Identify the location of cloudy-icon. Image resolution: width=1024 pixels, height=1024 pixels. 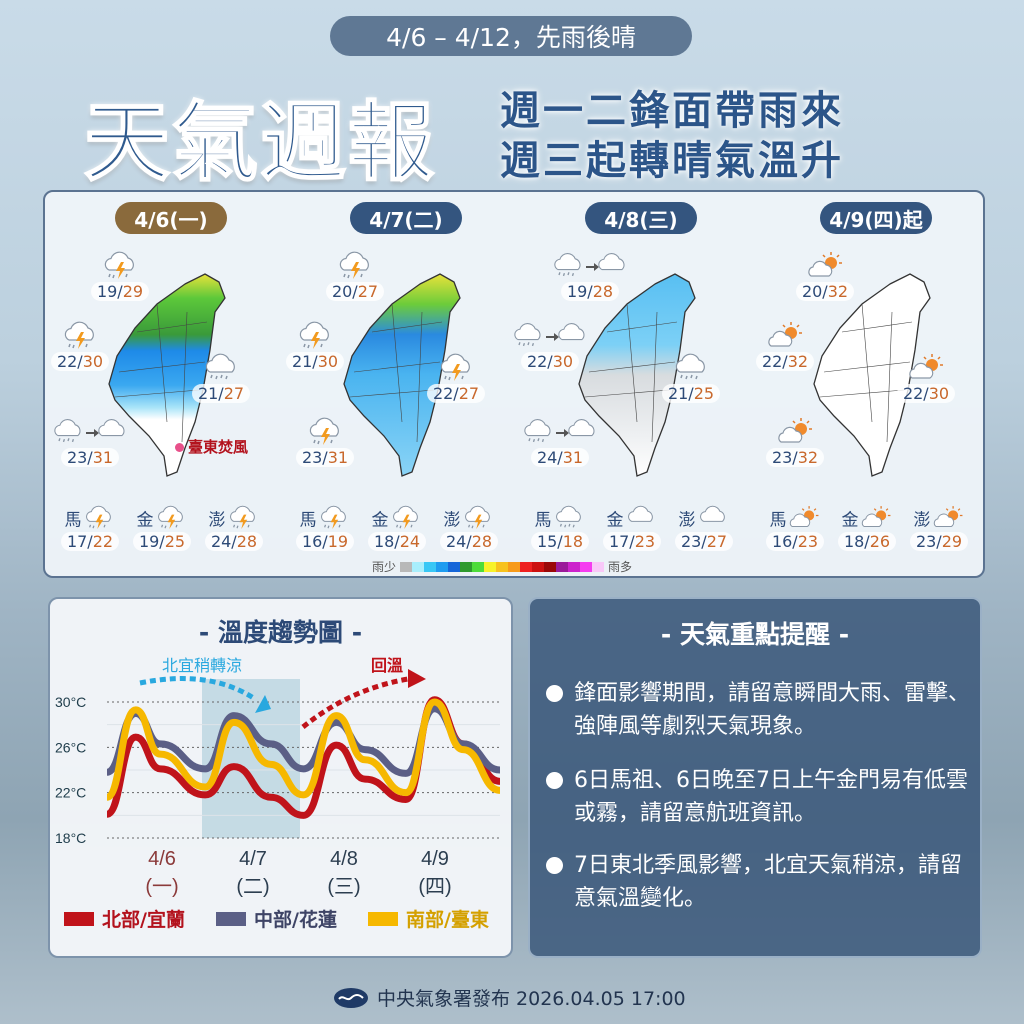
(713, 518).